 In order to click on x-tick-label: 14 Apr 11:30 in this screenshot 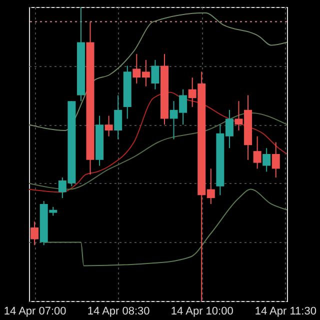, I will do `click(285, 312)`.